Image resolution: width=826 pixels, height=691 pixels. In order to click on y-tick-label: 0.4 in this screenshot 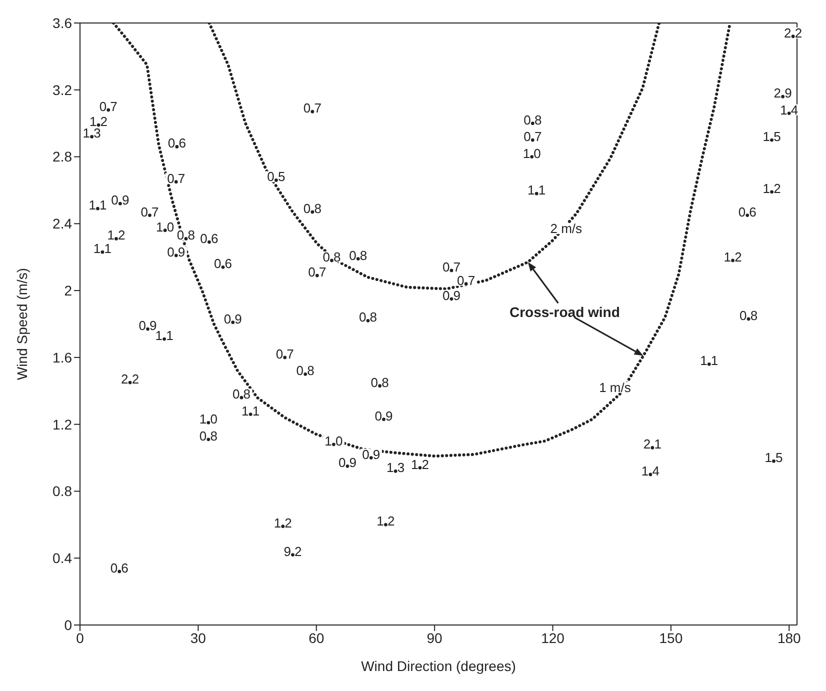, I will do `click(62, 558)`.